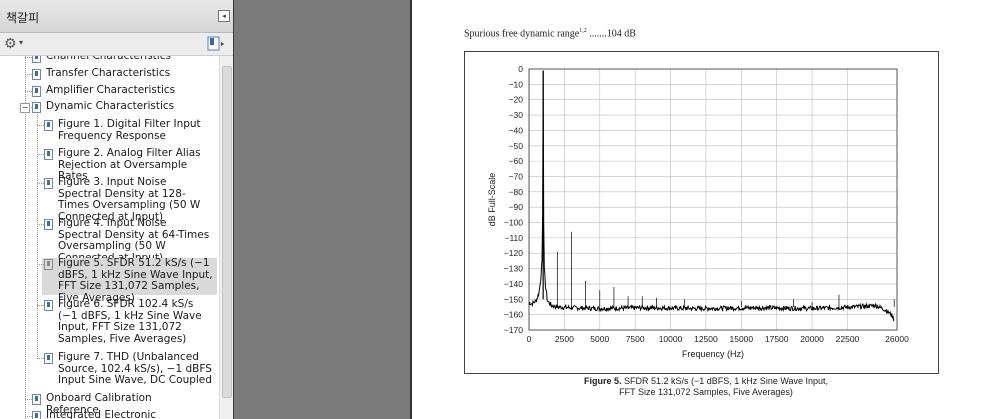 Image resolution: width=998 pixels, height=419 pixels. Describe the element at coordinates (110, 106) in the screenshot. I see `bookmark-label: Dynamic Characteristics` at that location.